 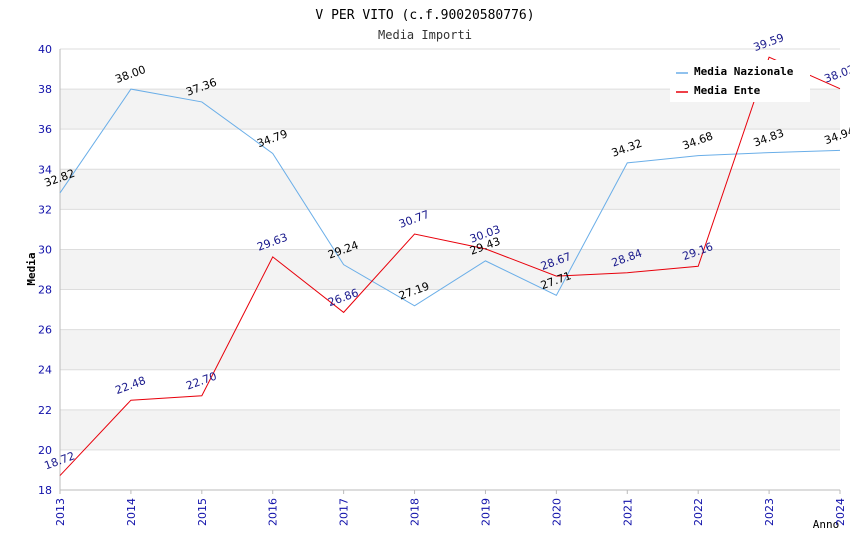 What do you see at coordinates (273, 512) in the screenshot?
I see `x-tick-label: 2016` at bounding box center [273, 512].